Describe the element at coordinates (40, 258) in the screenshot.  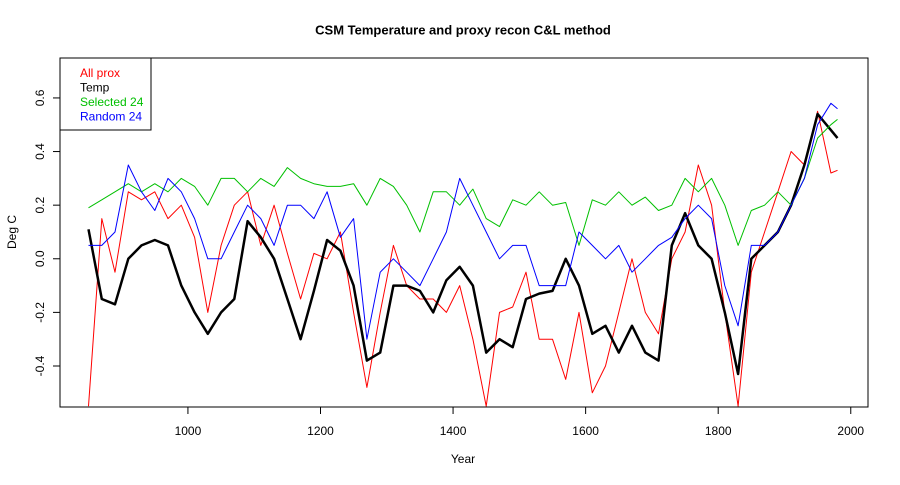
I see `y-tick-label: 0.0` at that location.